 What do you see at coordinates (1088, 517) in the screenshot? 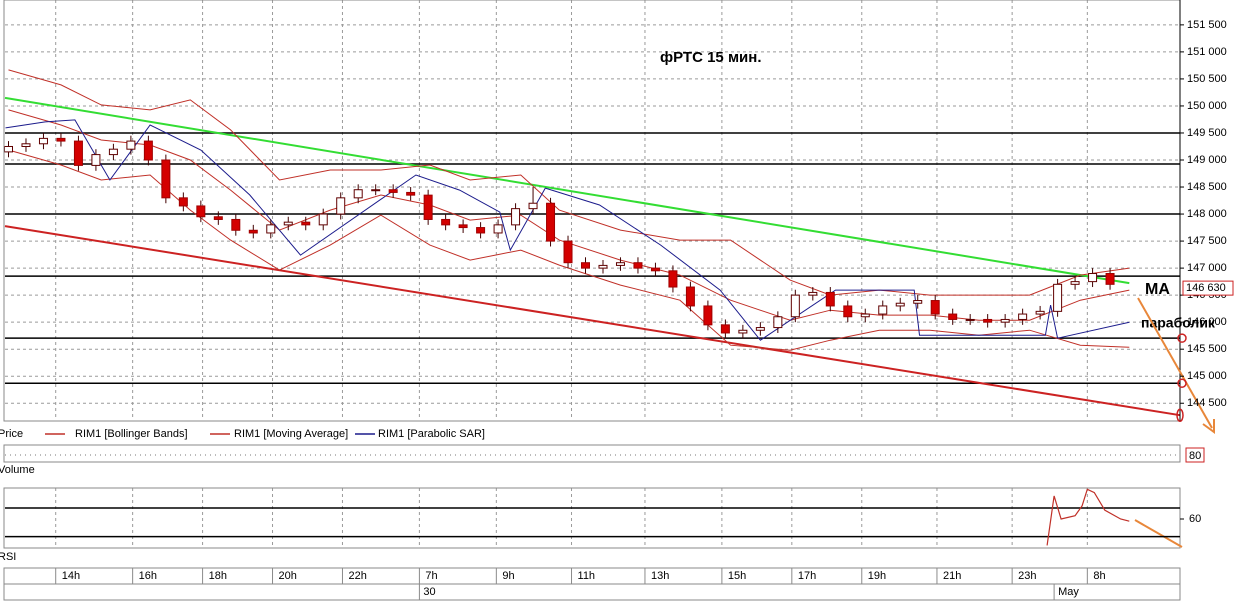
I see `rsi-line` at bounding box center [1088, 517].